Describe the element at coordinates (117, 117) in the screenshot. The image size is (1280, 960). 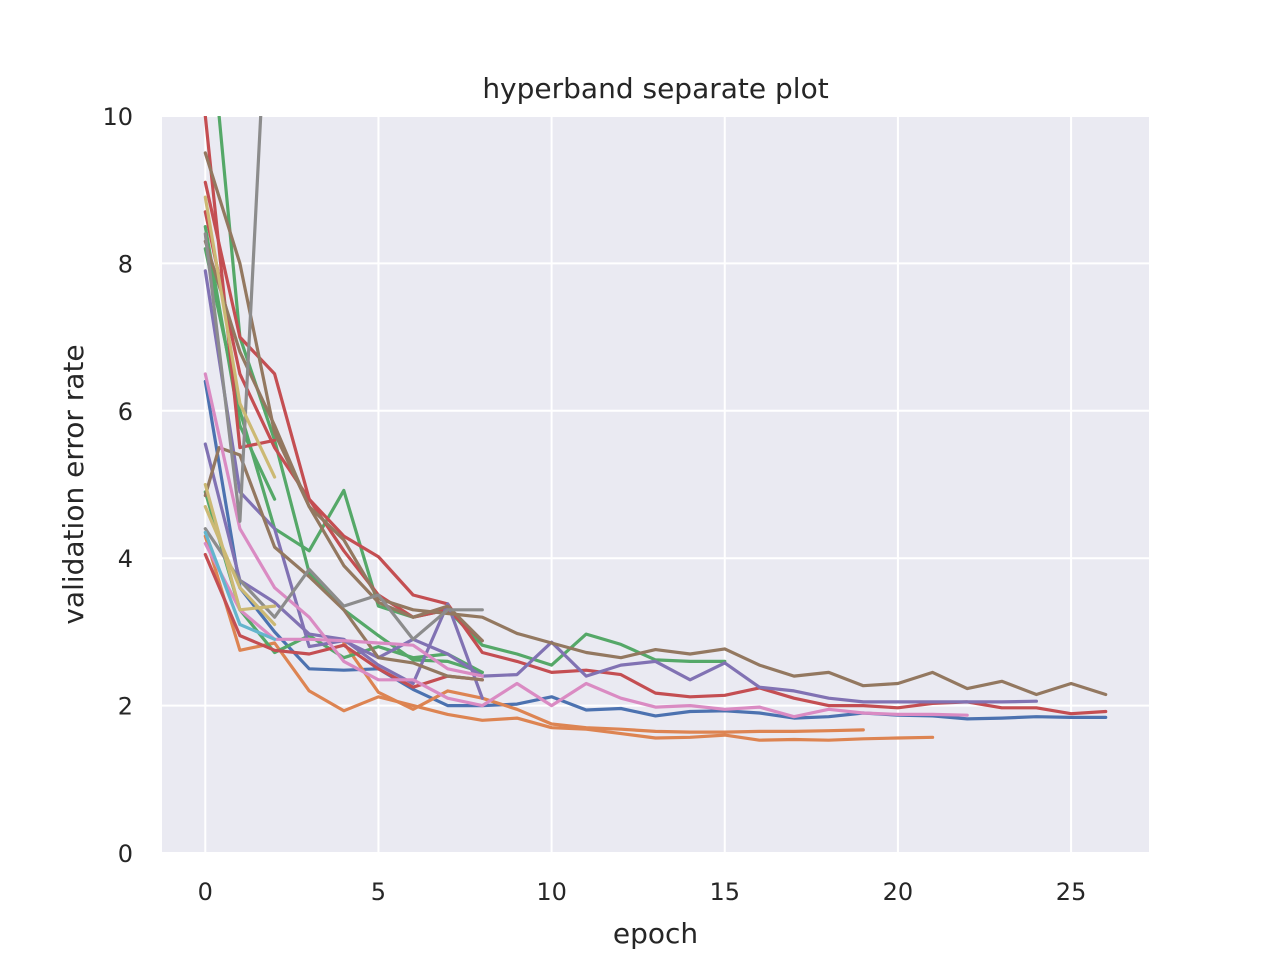
I see `y-tick-label: 10` at that location.